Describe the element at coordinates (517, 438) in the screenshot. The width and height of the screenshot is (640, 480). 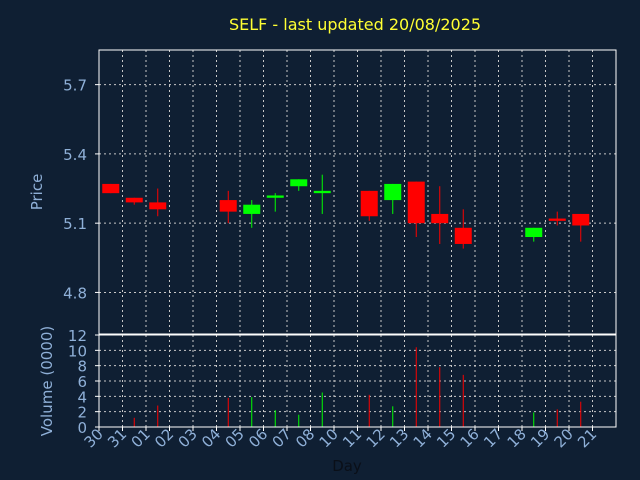
I see `x-tick-label: 18` at that location.